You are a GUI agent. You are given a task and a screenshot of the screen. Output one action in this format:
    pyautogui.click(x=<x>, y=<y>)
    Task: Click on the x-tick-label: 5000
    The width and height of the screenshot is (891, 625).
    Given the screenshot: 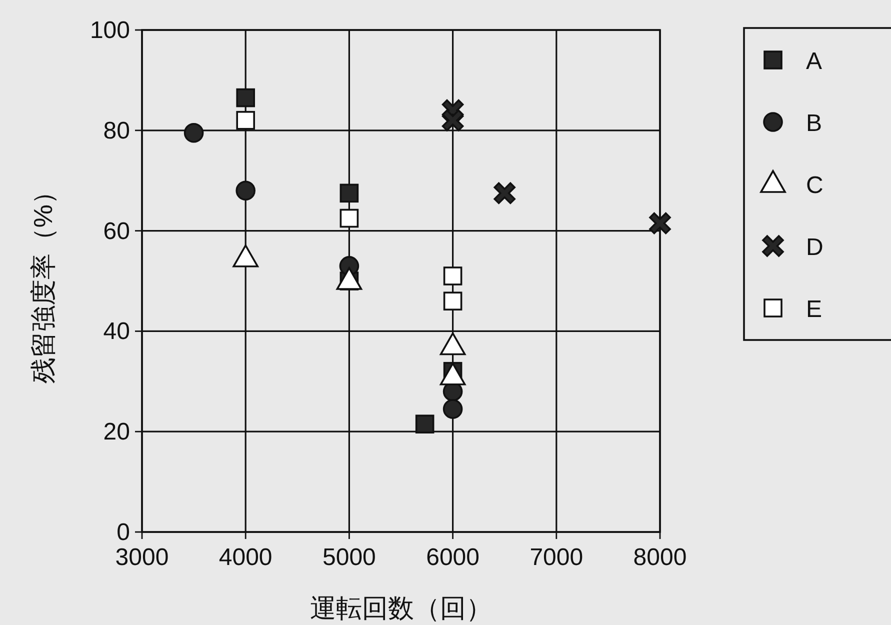 What is the action you would take?
    pyautogui.click(x=349, y=557)
    